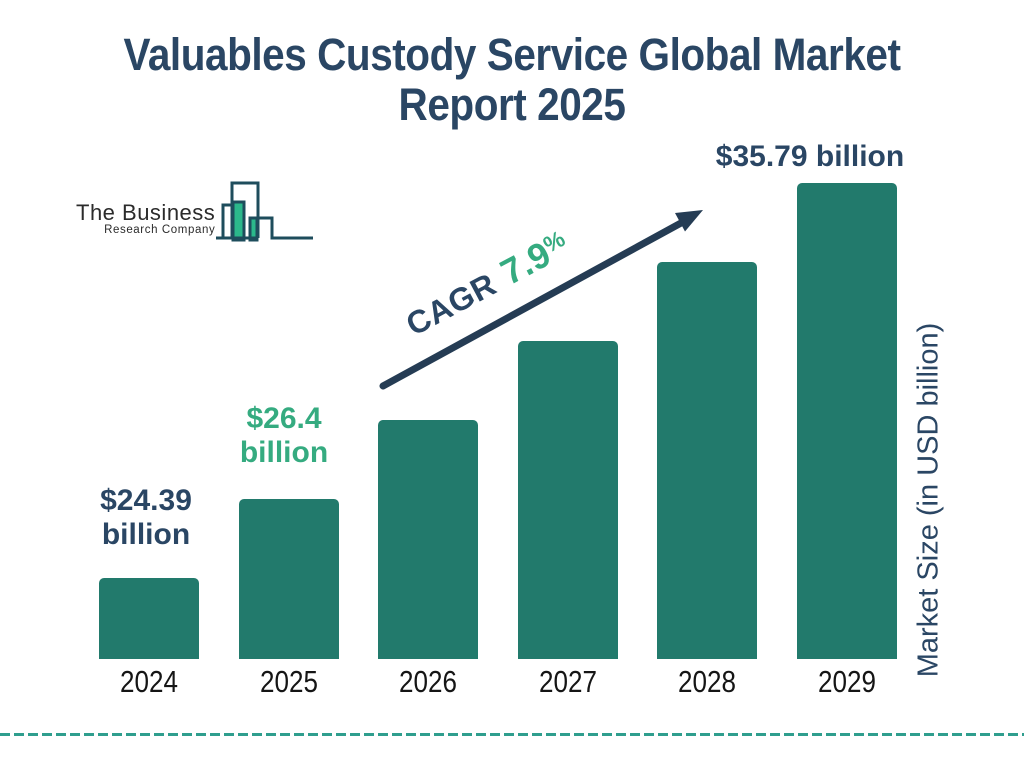  Describe the element at coordinates (265, 211) in the screenshot. I see `logo-bars-icon` at that location.